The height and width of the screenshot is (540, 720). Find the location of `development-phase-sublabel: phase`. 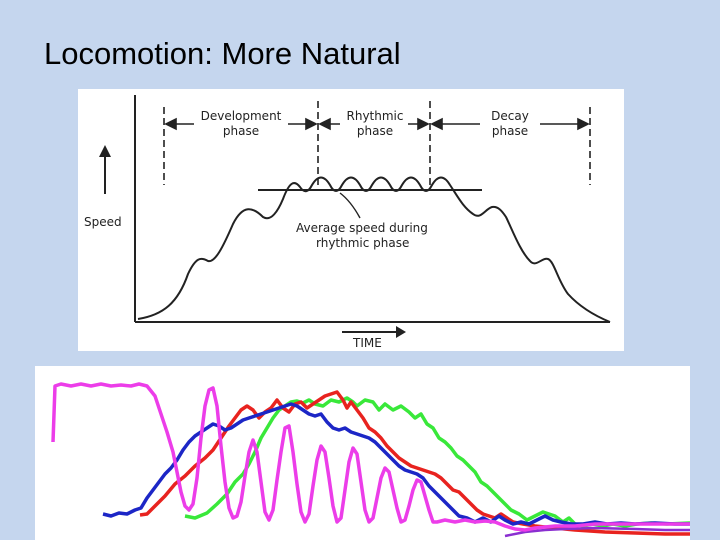

development-phase-sublabel: phase is located at coordinates (241, 131).